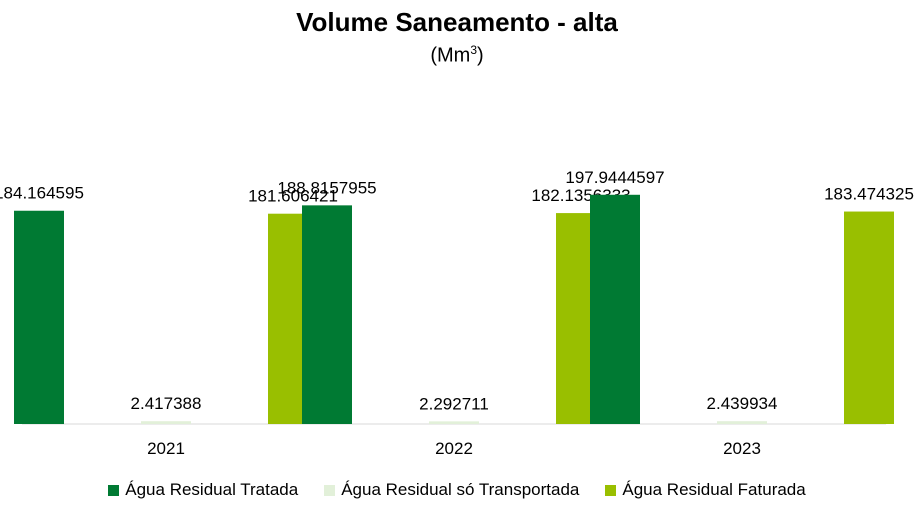  Describe the element at coordinates (454, 422) in the screenshot. I see `bar-2-2022` at that location.